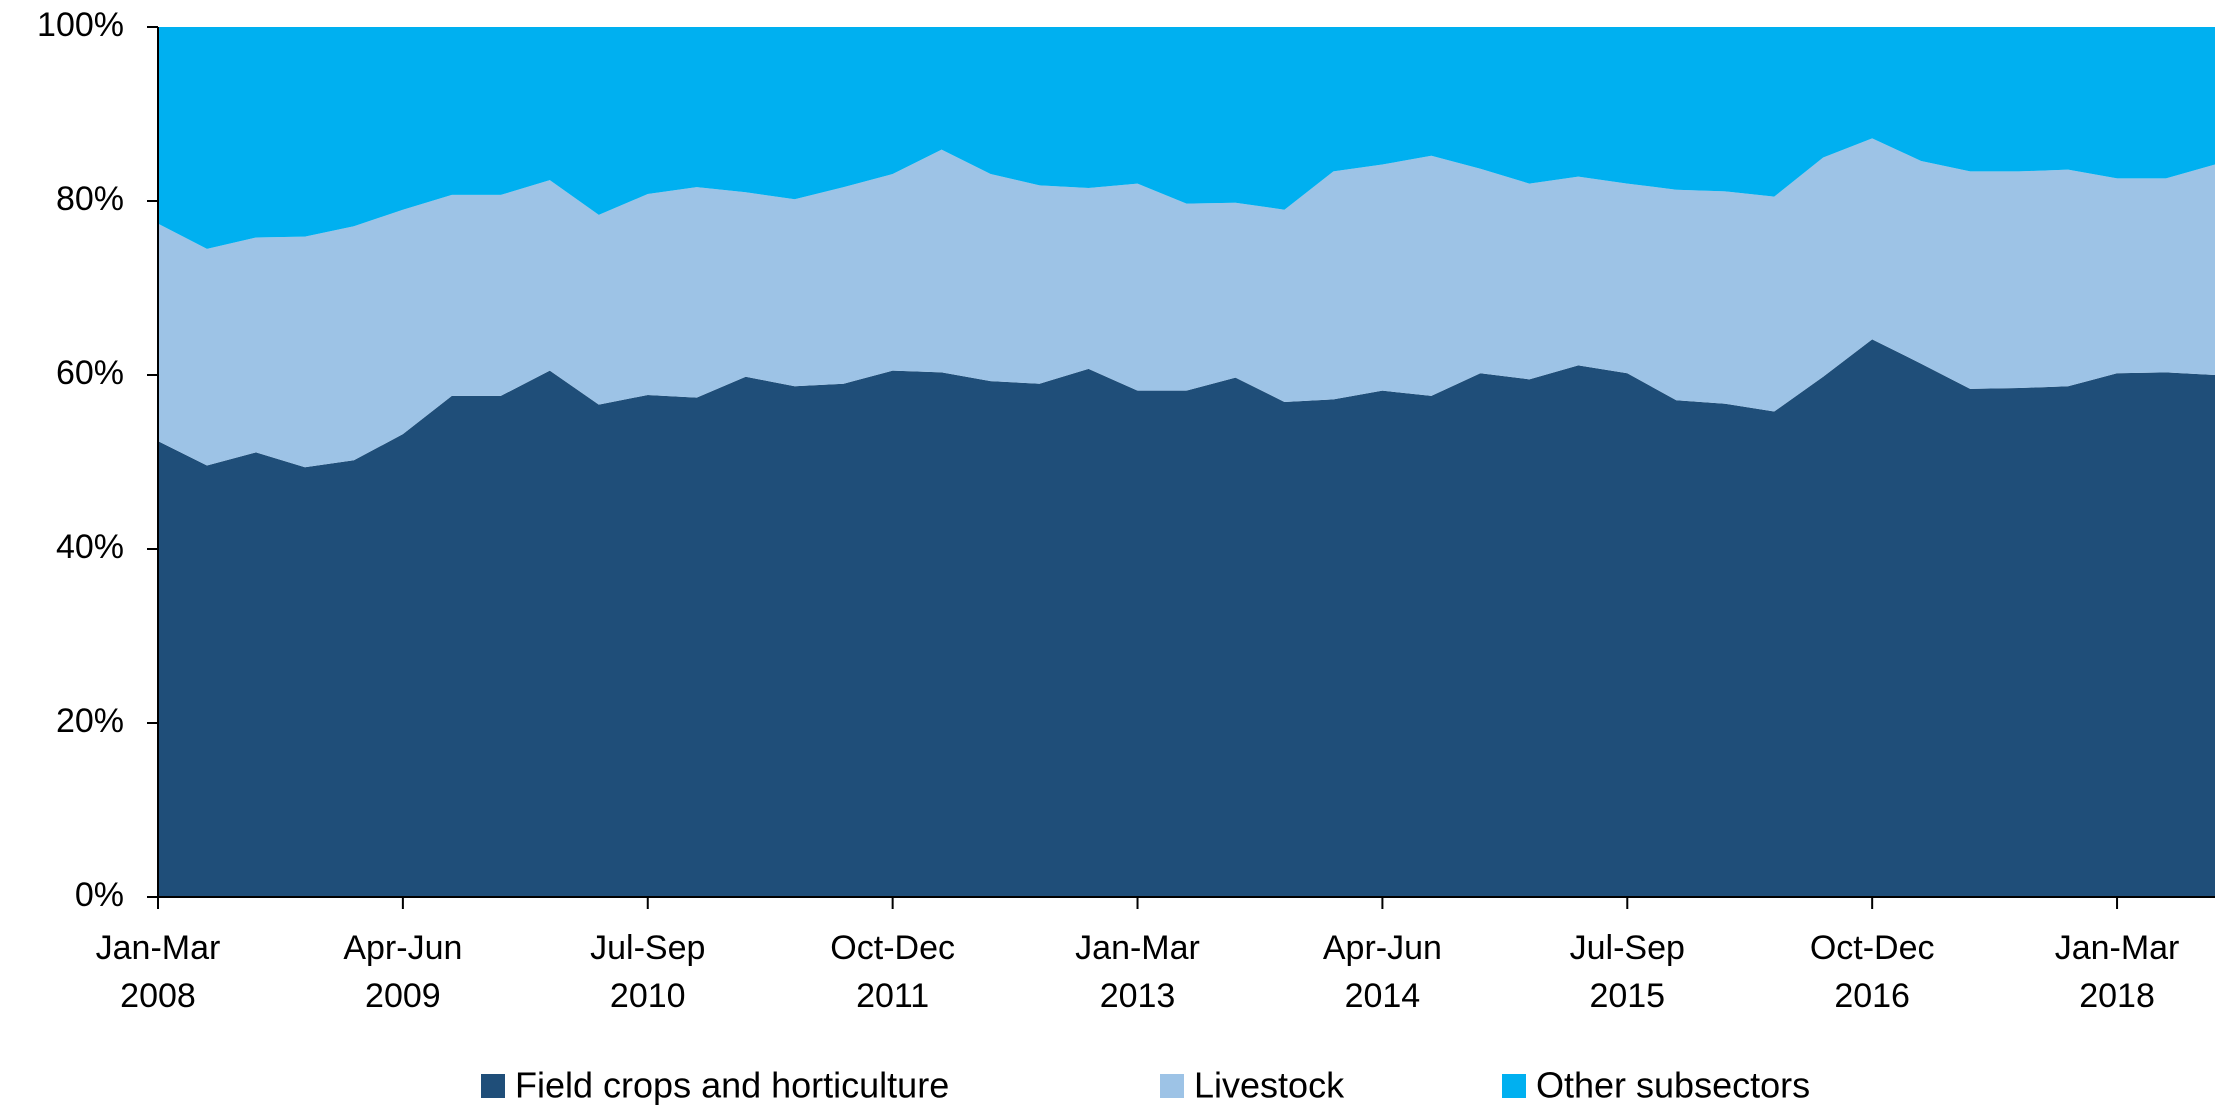 The height and width of the screenshot is (1108, 2218). What do you see at coordinates (2117, 972) in the screenshot?
I see `x-tick-label: Jan-Mar 2018` at bounding box center [2117, 972].